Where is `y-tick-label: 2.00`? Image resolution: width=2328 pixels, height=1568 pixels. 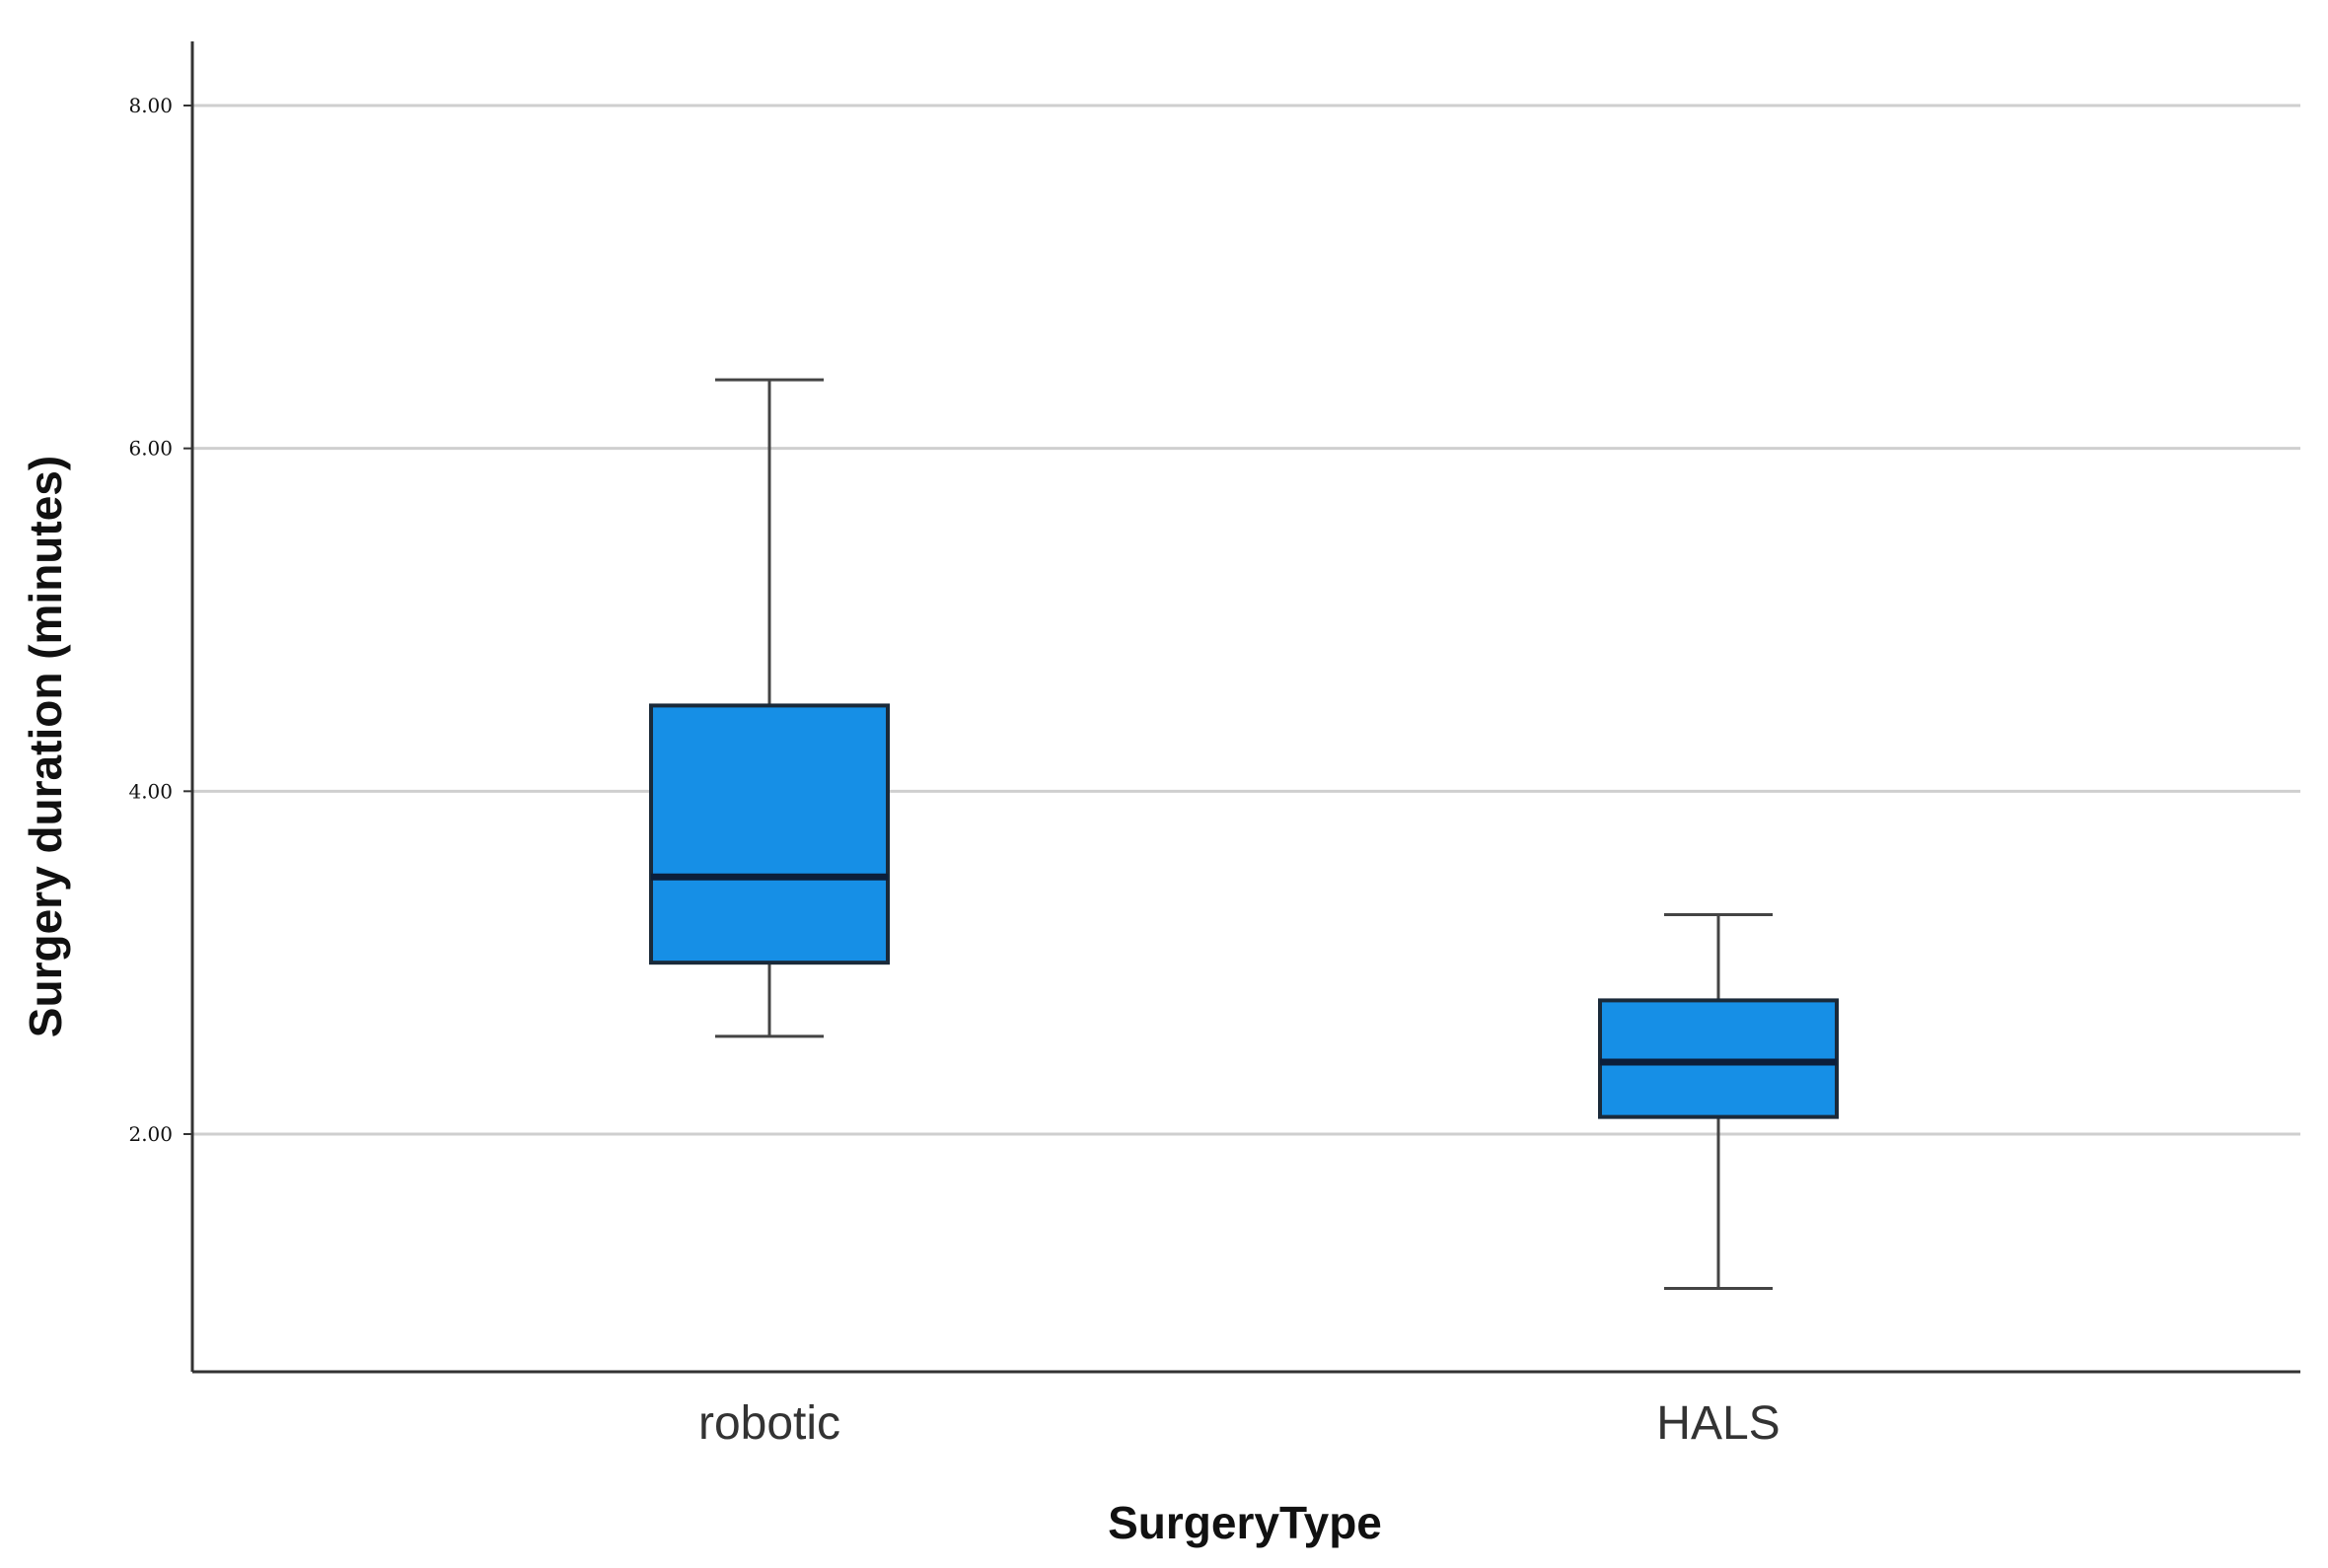 y-tick-label: 2.00 is located at coordinates (150, 1134).